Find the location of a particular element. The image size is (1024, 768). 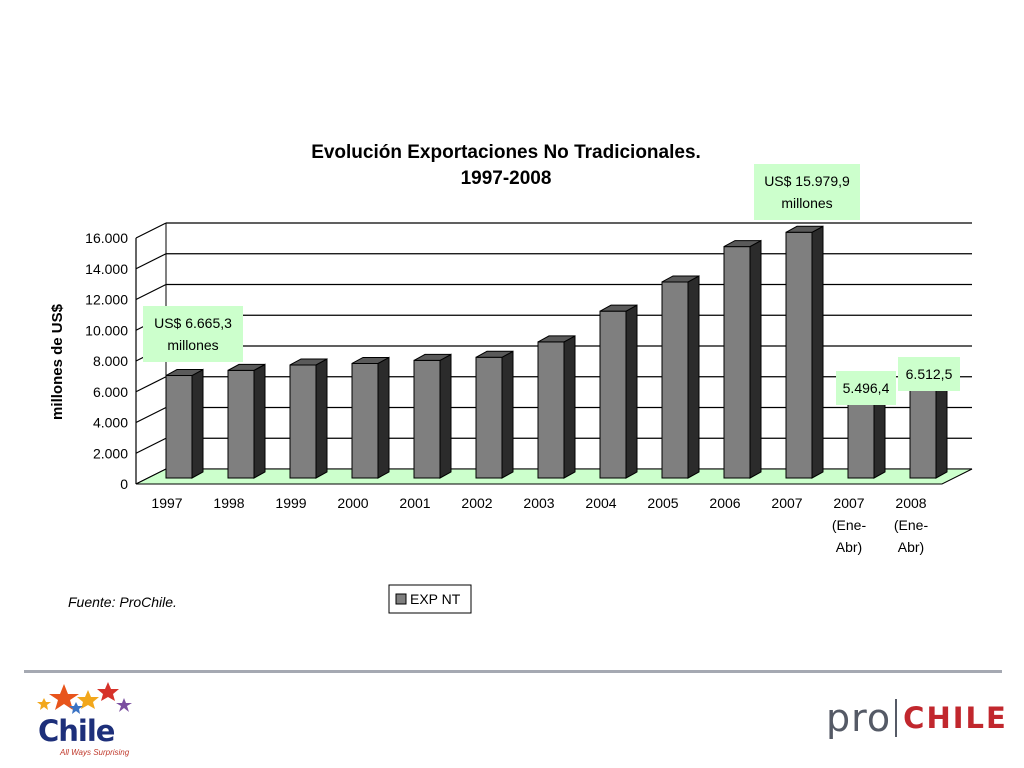

x-tick-label: 2006 is located at coordinates (724, 503).